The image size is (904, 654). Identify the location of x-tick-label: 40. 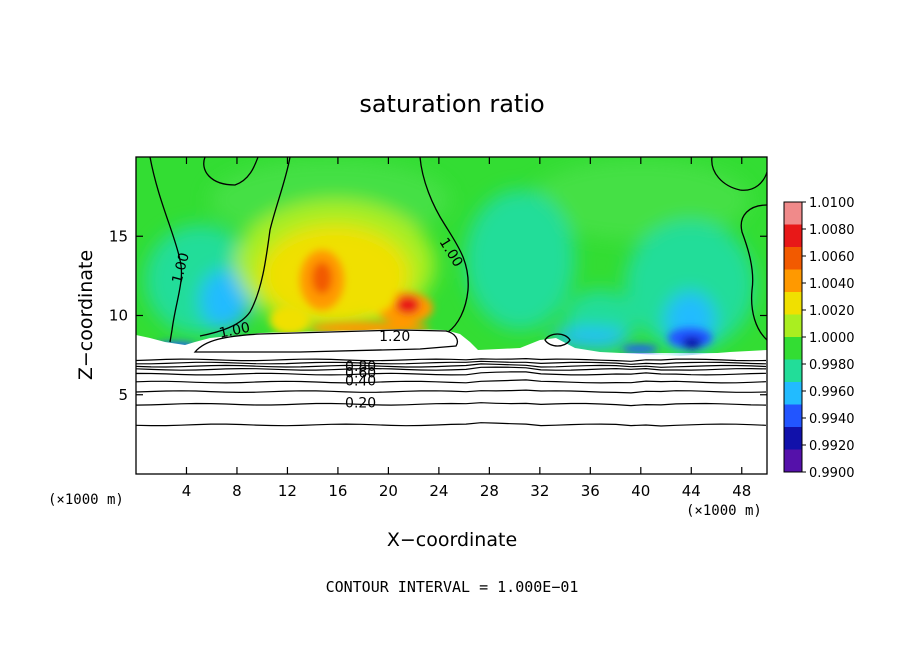
(640, 491).